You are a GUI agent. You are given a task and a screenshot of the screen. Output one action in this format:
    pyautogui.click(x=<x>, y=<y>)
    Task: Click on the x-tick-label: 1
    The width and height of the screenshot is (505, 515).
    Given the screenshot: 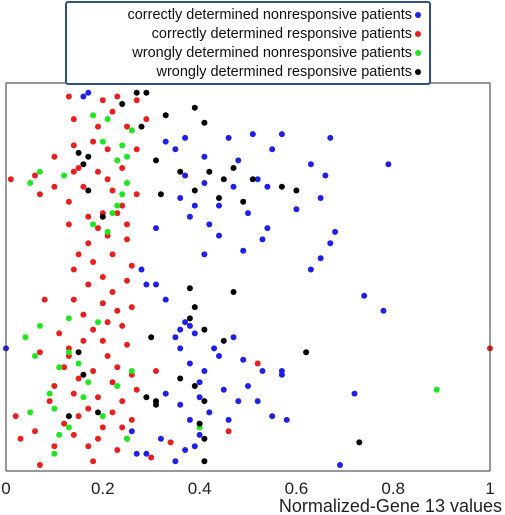 What is the action you would take?
    pyautogui.click(x=489, y=488)
    